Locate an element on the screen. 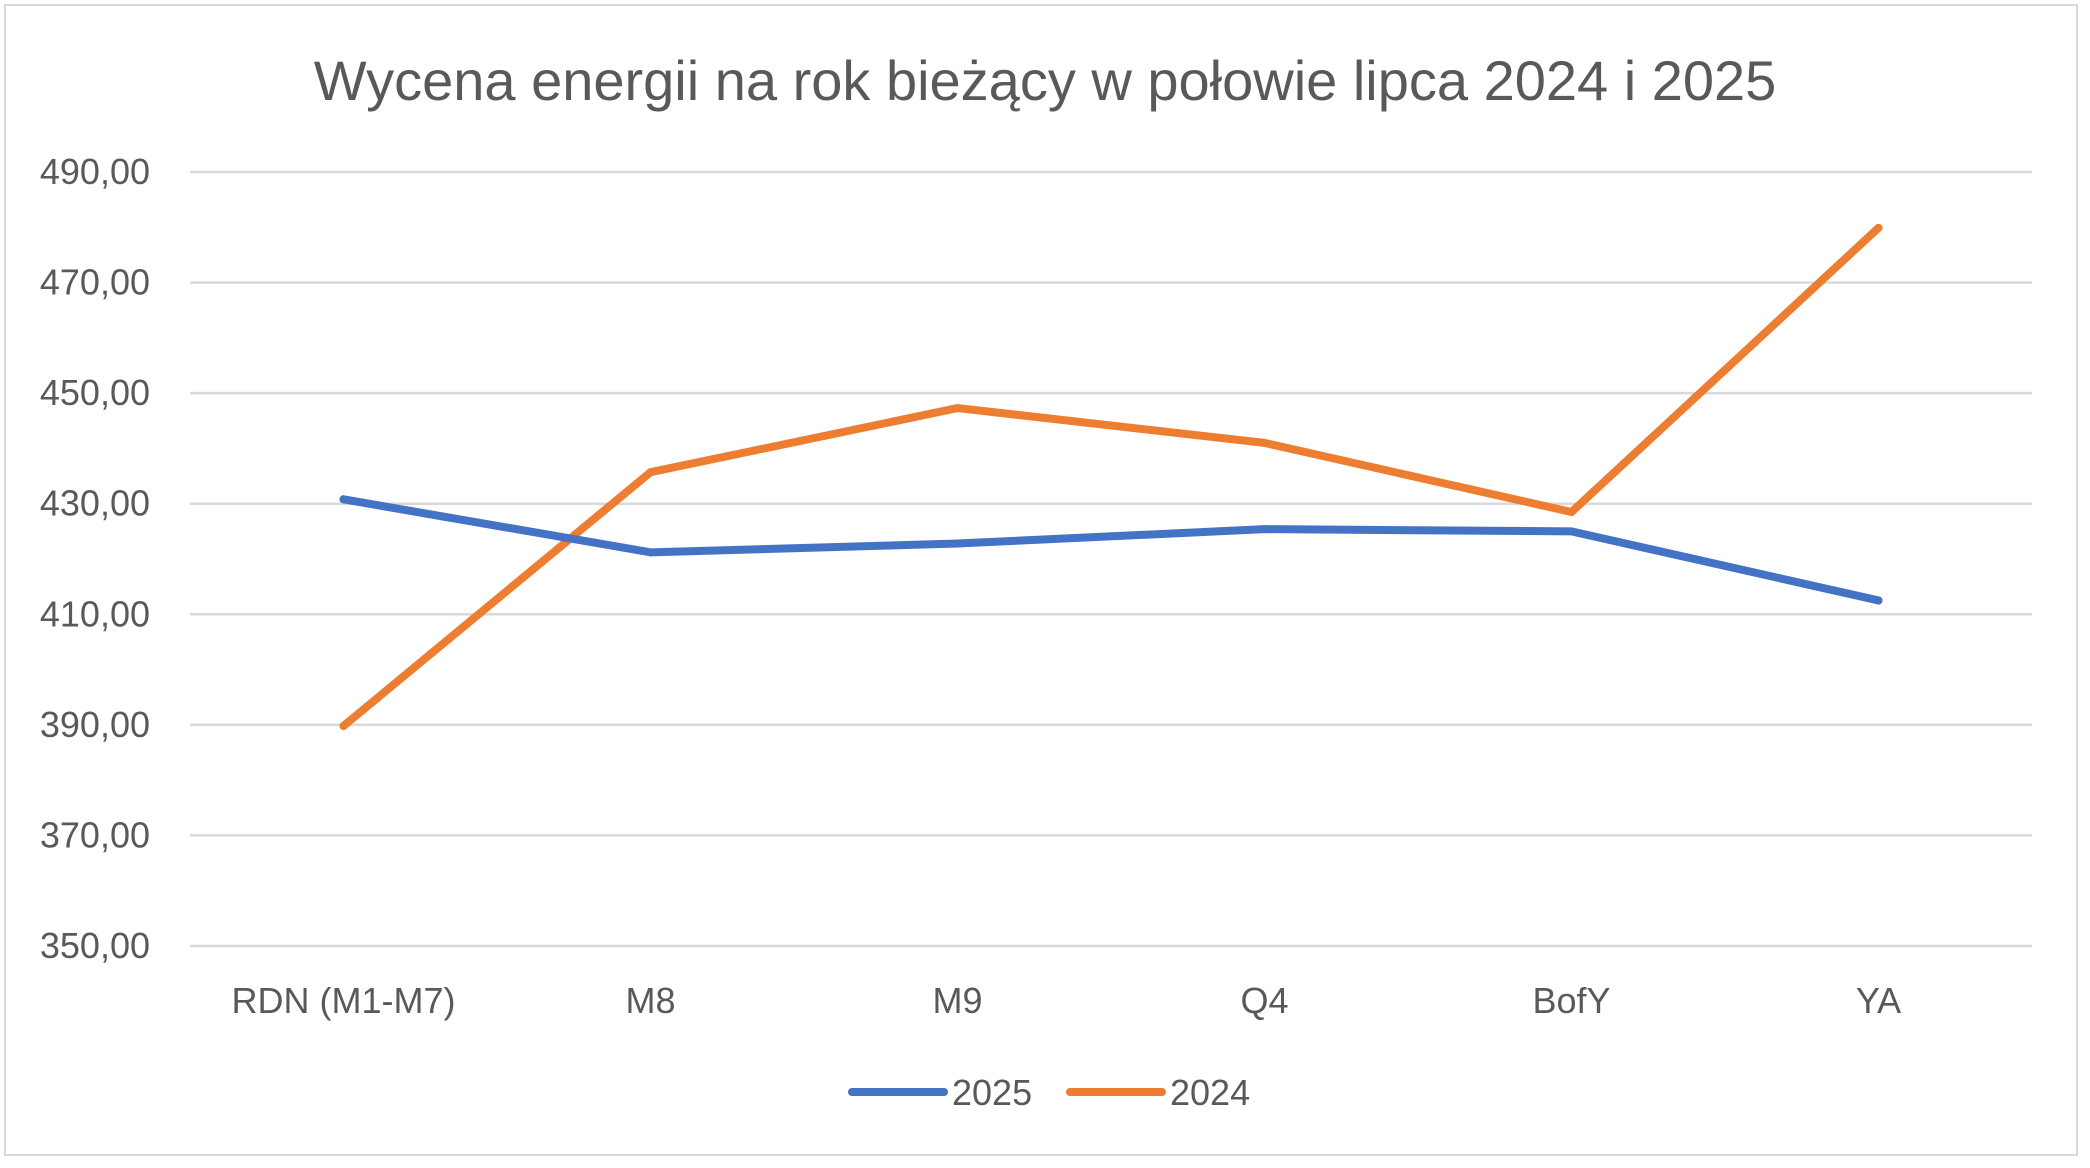 The height and width of the screenshot is (1168, 2090). x-tick-label: BofY is located at coordinates (1571, 1000).